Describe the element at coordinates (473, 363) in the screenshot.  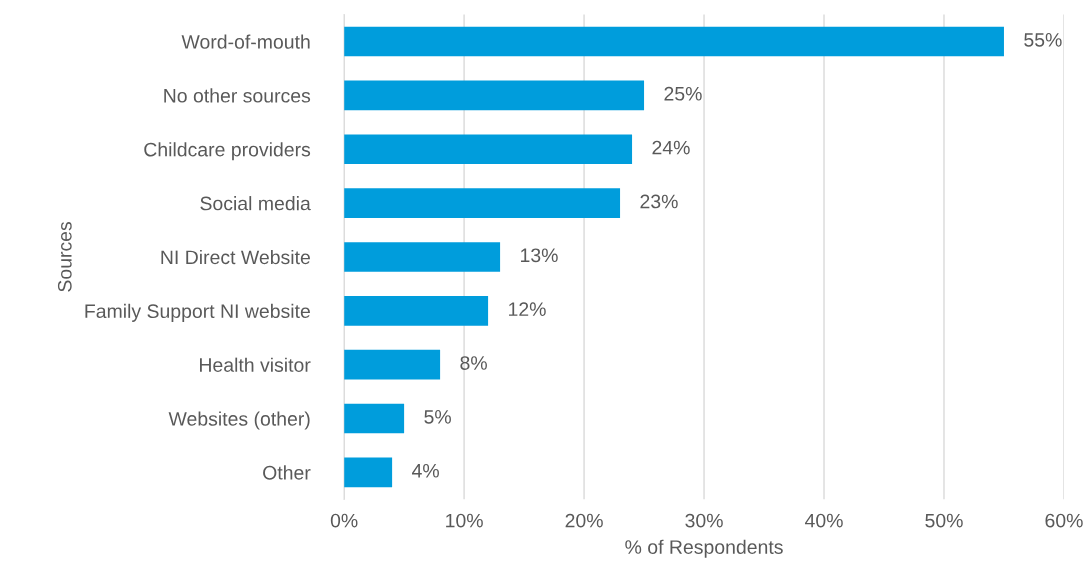
I see `data-label: 8%` at that location.